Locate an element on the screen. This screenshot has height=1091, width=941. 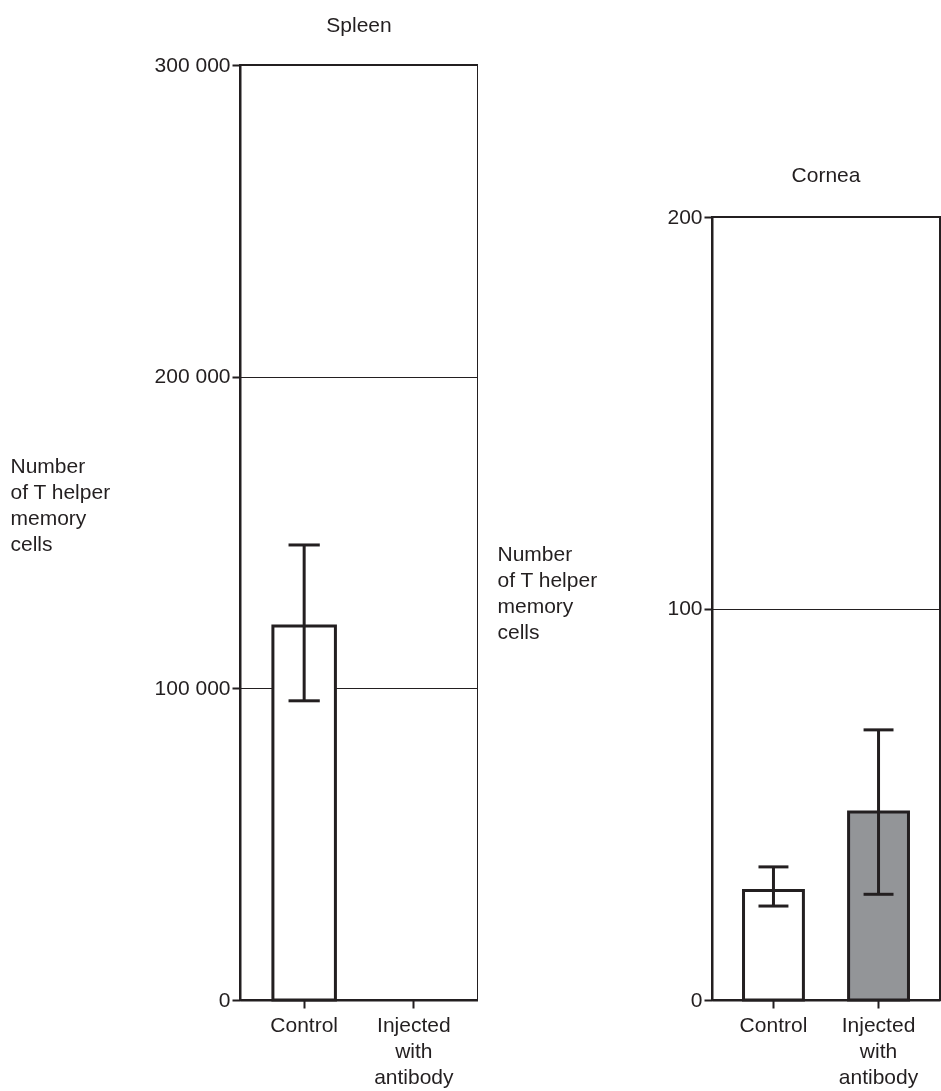
y-tick-label: 200 000 is located at coordinates (192, 376).